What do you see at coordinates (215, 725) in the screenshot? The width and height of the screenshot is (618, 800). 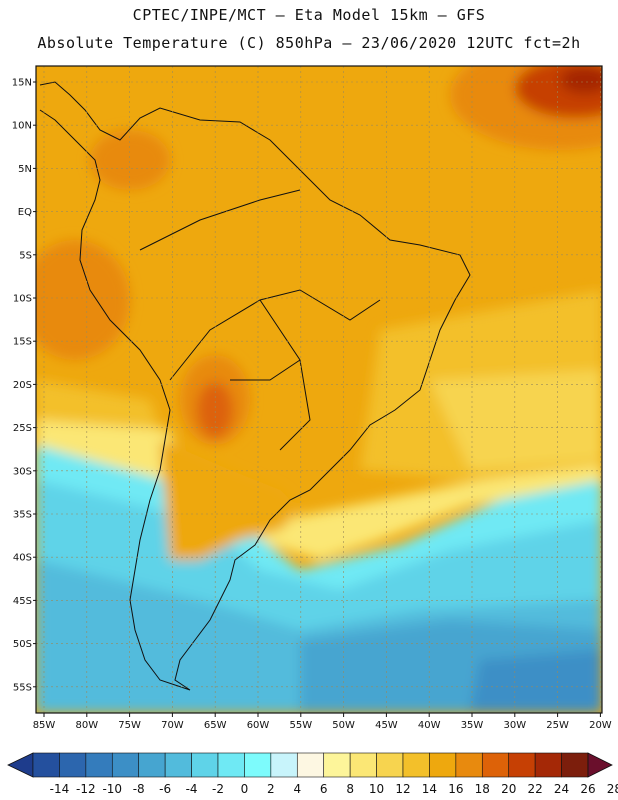 I see `lon-label: 65W` at bounding box center [215, 725].